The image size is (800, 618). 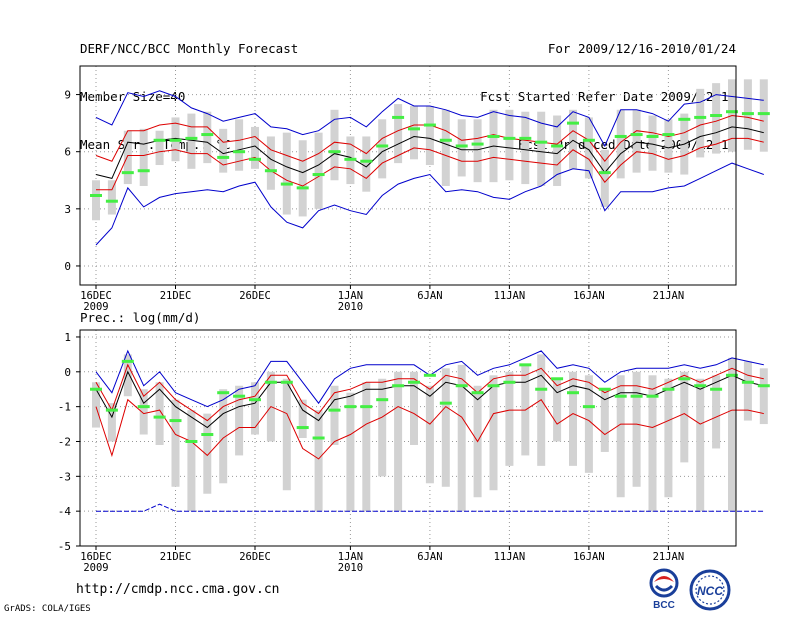 What do you see at coordinates (64, 407) in the screenshot?
I see `y-tick-label: -1` at bounding box center [64, 407].